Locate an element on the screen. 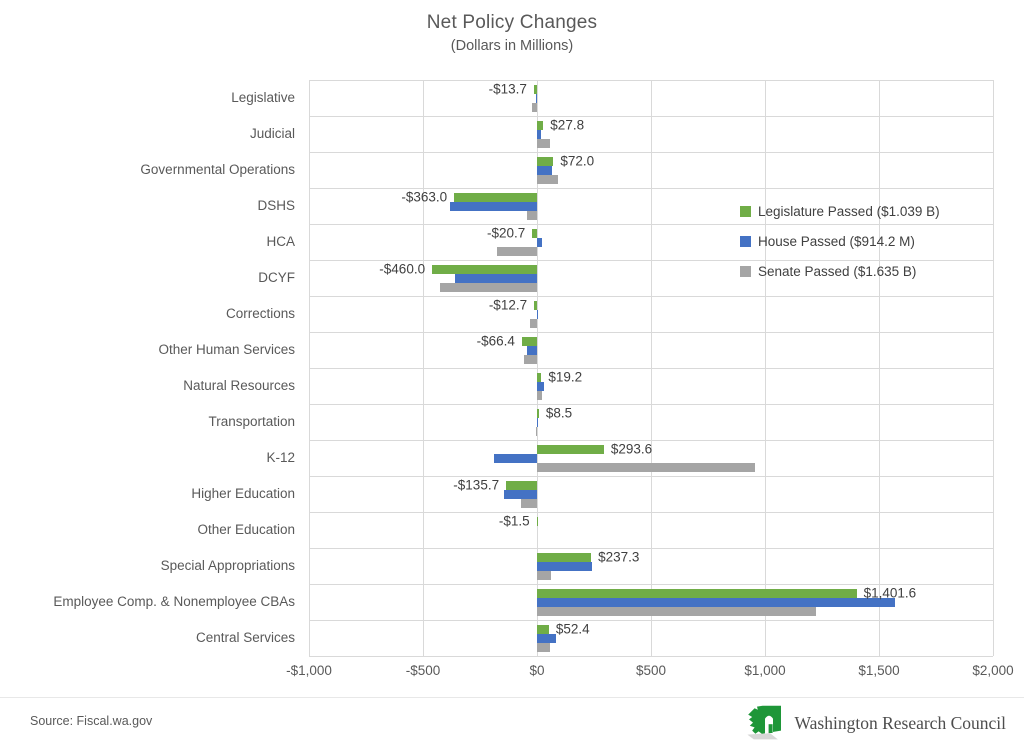 Image resolution: width=1024 pixels, height=747 pixels. chart-title: Net Policy Changes is located at coordinates (512, 23).